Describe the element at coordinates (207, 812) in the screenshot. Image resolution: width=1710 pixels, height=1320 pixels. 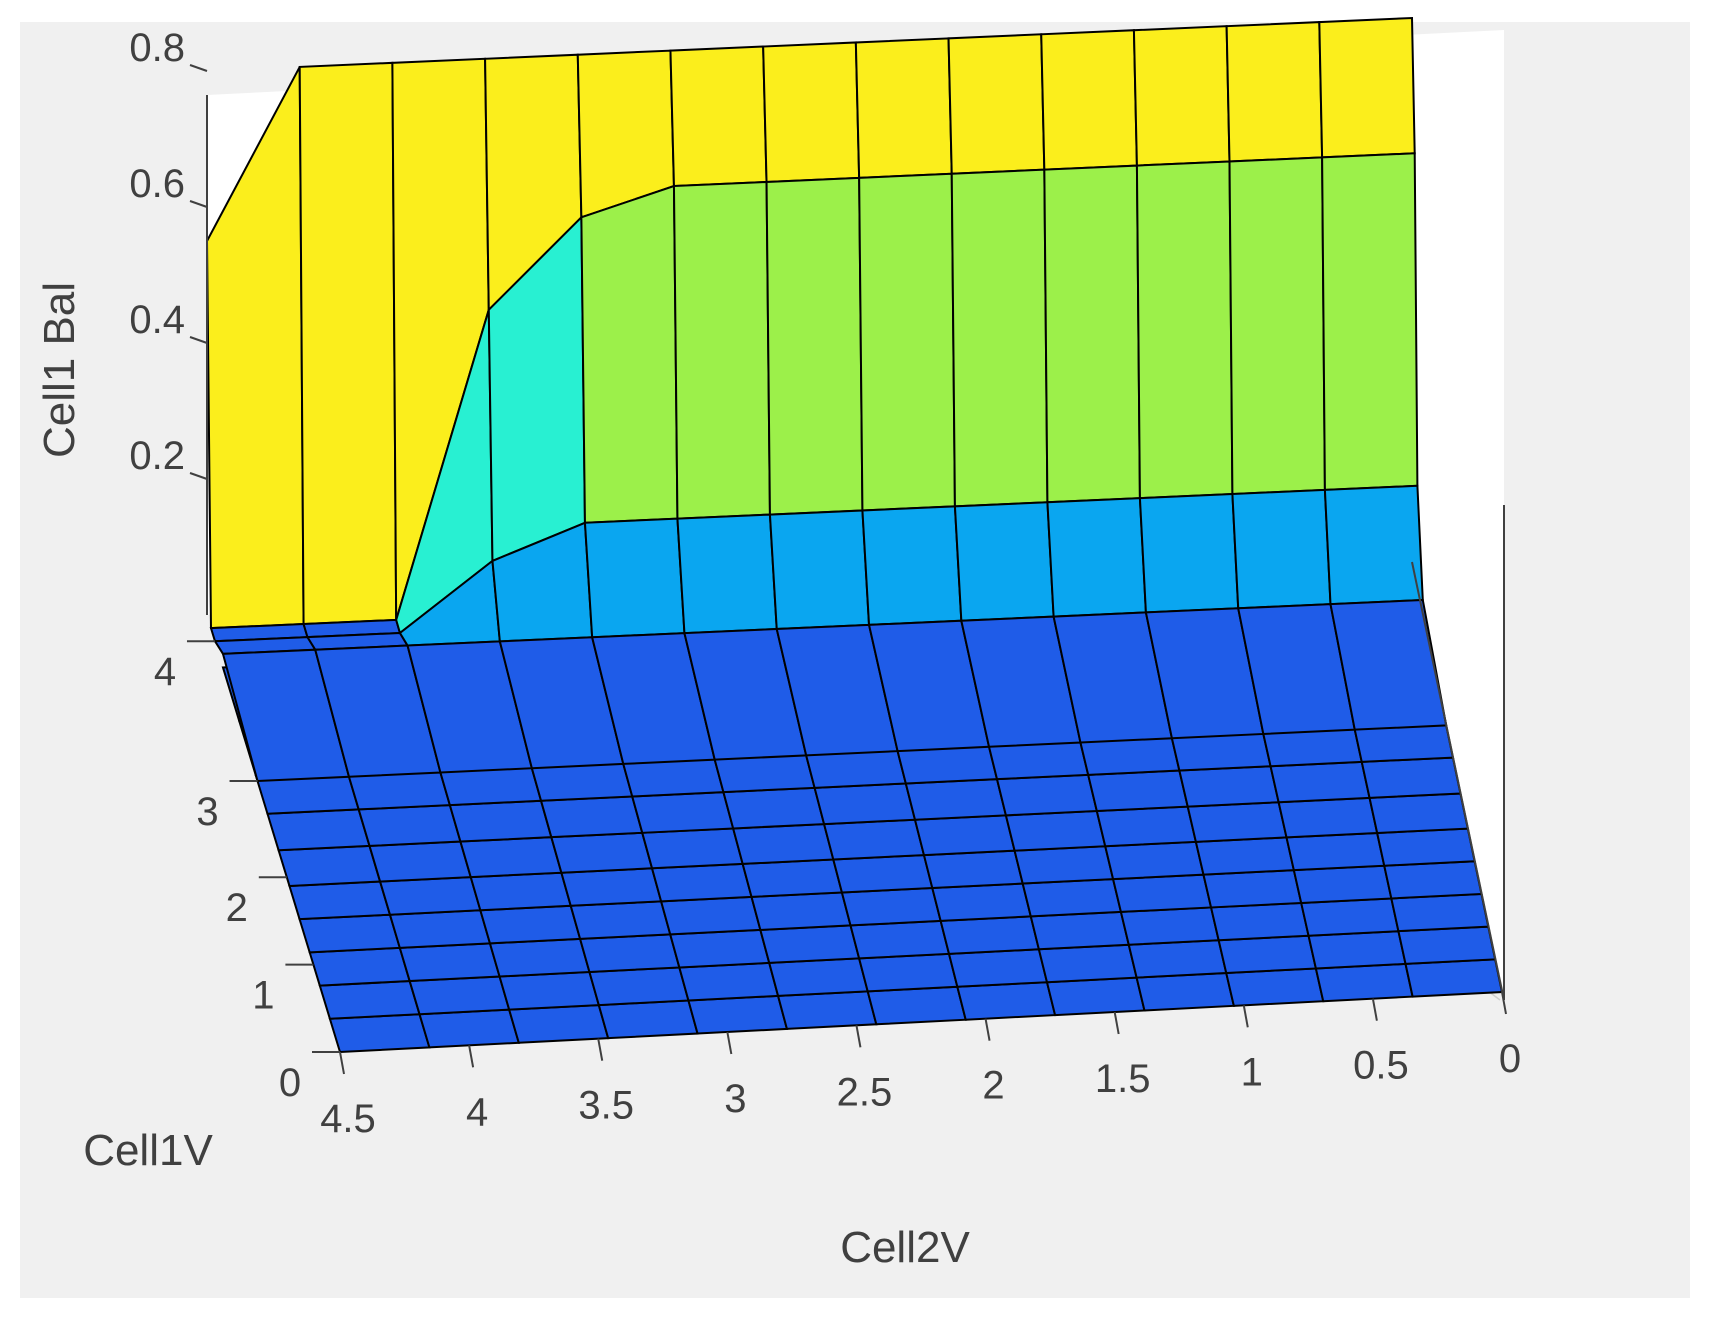
I see `y-tick-label: 3` at that location.